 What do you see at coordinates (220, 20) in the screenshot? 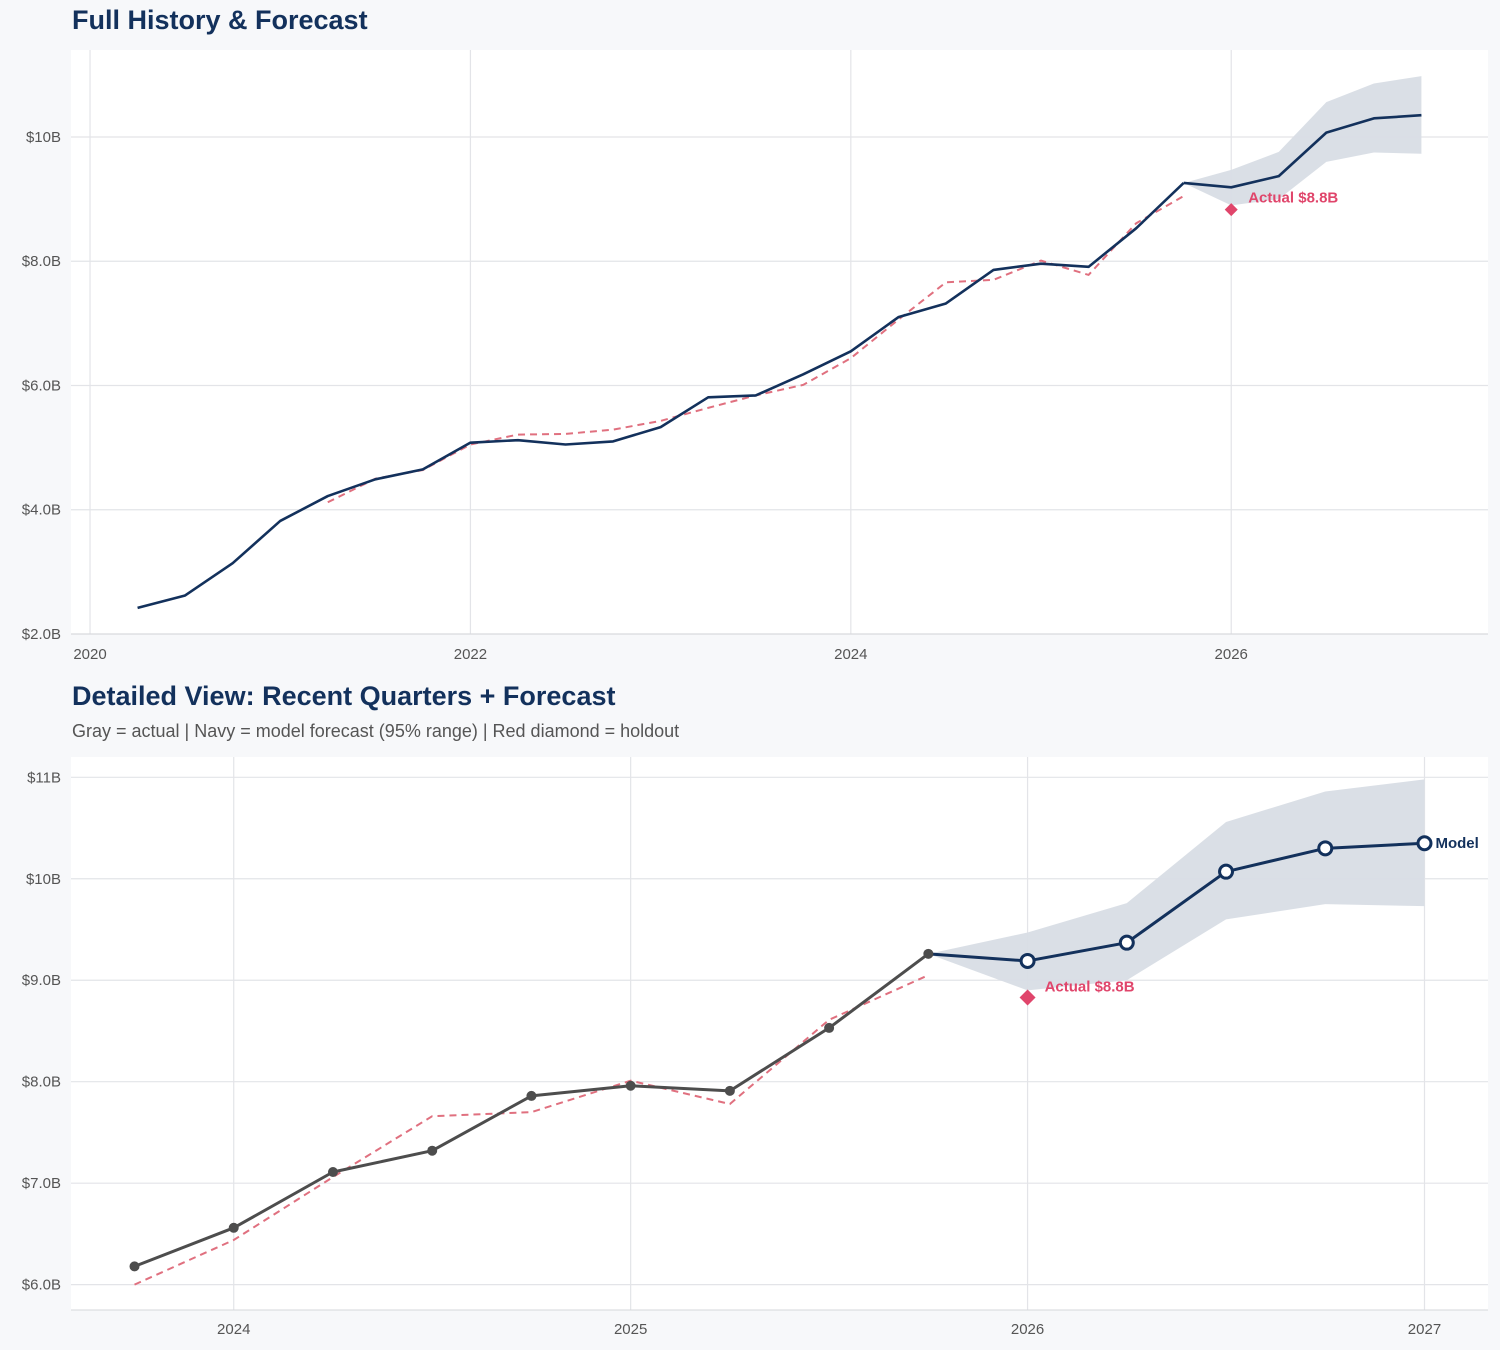
I see `top-chart-title: Full History & Forecast` at bounding box center [220, 20].